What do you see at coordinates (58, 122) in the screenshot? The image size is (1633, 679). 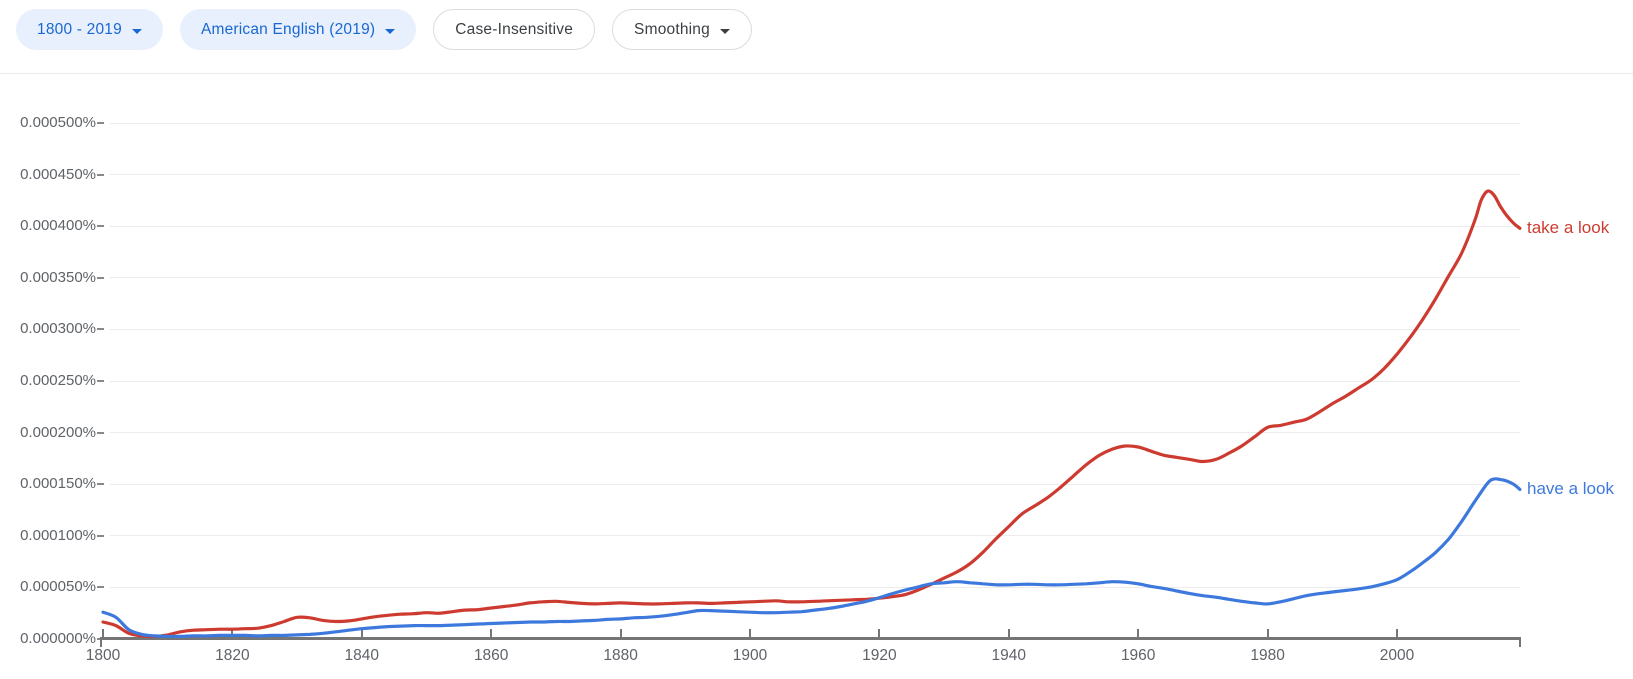 I see `y-axis-label: 0.000500%` at bounding box center [58, 122].